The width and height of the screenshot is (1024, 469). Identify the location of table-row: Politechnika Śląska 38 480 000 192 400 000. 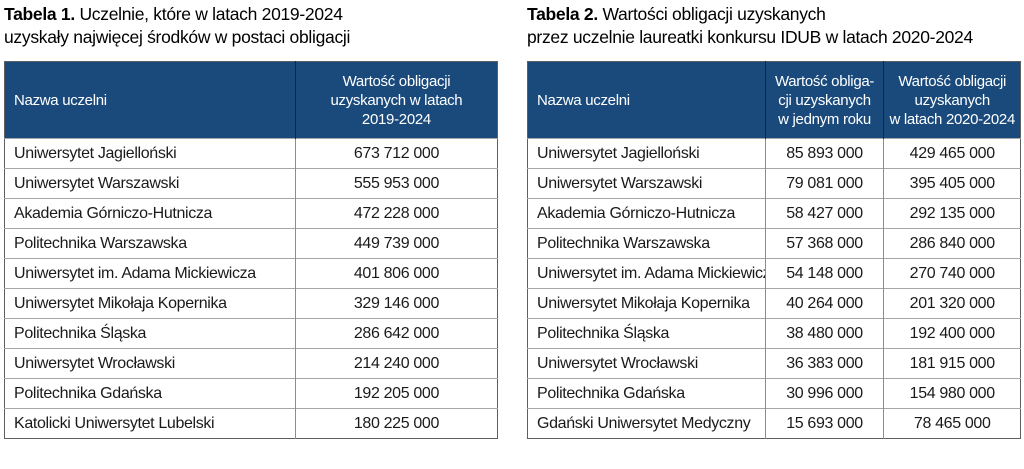
(774, 333).